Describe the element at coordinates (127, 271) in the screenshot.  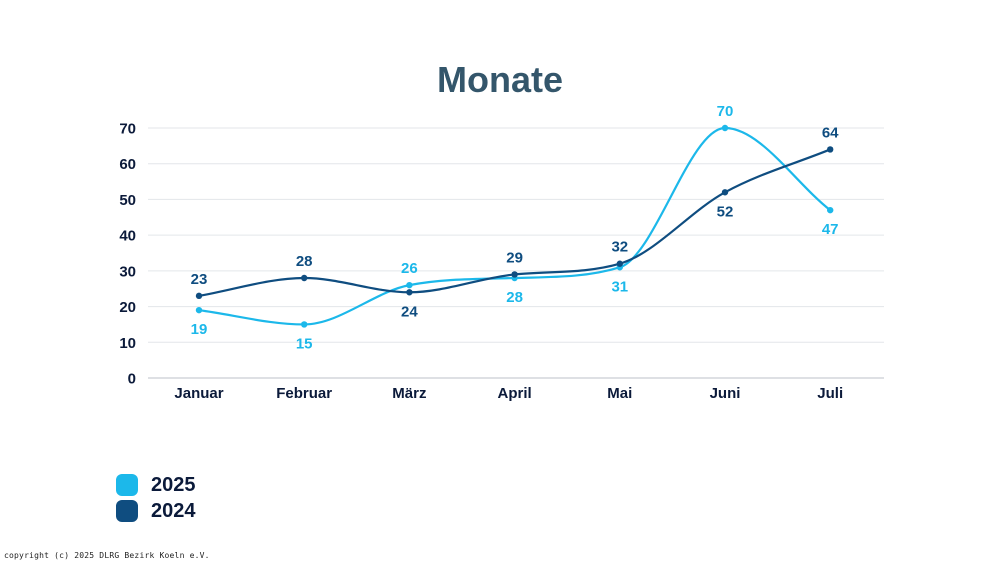
I see `y-tick-label: 30` at that location.